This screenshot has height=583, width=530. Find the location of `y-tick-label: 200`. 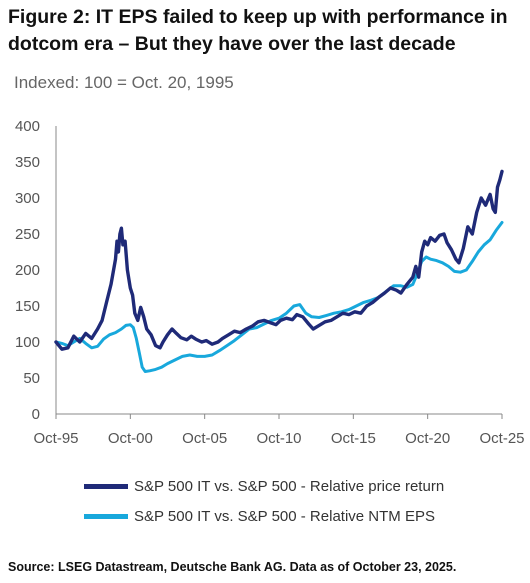

y-tick-label: 200 is located at coordinates (27, 270).